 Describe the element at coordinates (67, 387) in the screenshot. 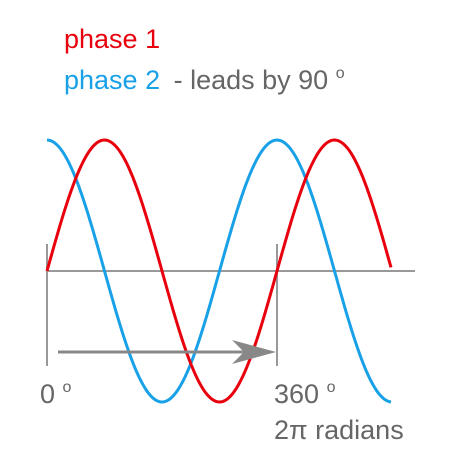

I see `start-angle-sup: o` at that location.